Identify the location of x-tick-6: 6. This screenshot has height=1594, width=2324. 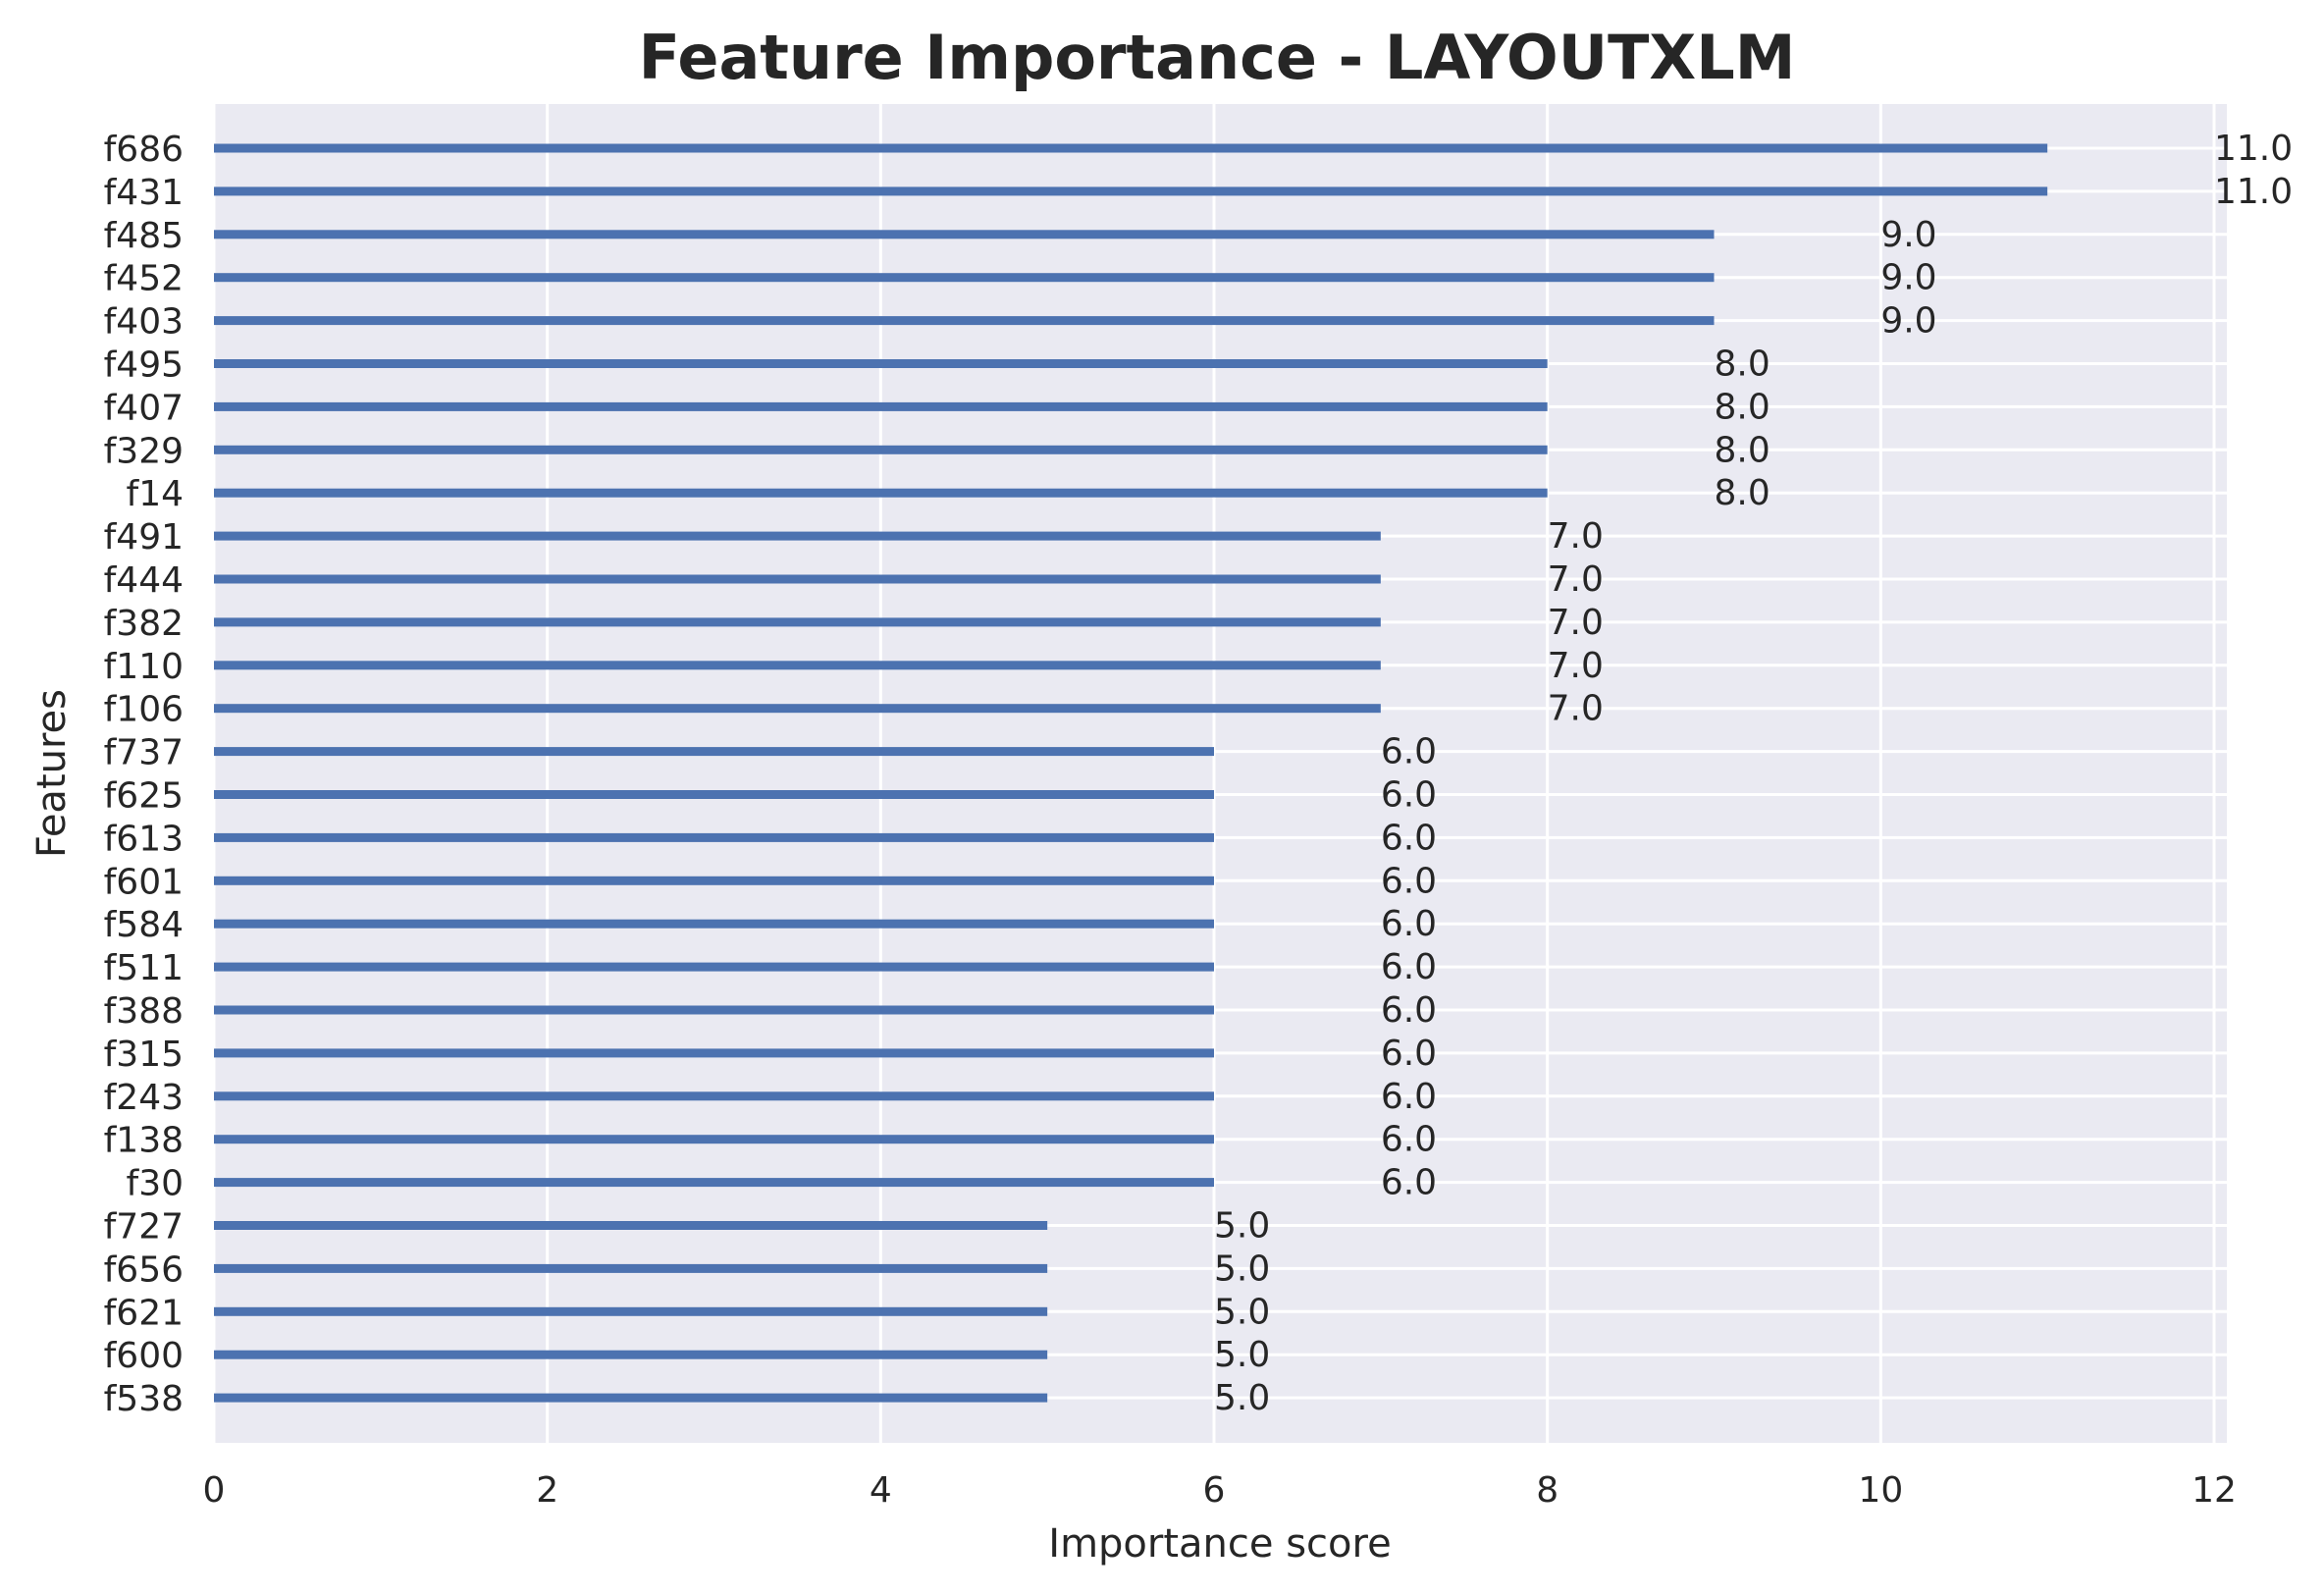
(1214, 1490).